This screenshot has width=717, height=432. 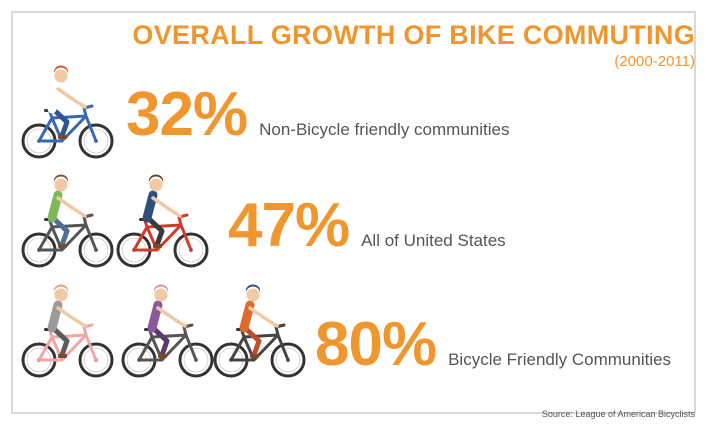 I want to click on stat-label: Non-Bicycle friendly communities, so click(x=384, y=129).